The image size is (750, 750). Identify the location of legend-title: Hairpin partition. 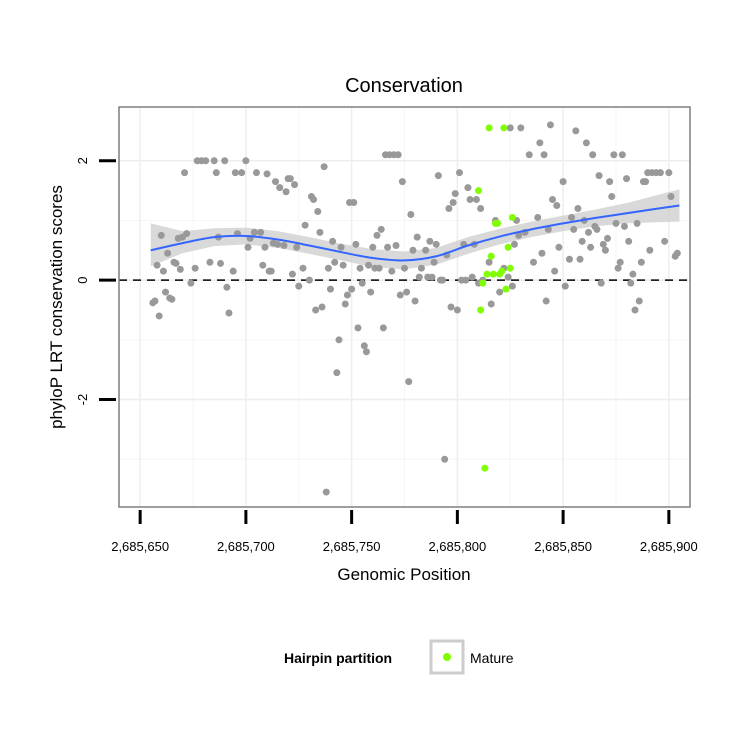
(338, 658).